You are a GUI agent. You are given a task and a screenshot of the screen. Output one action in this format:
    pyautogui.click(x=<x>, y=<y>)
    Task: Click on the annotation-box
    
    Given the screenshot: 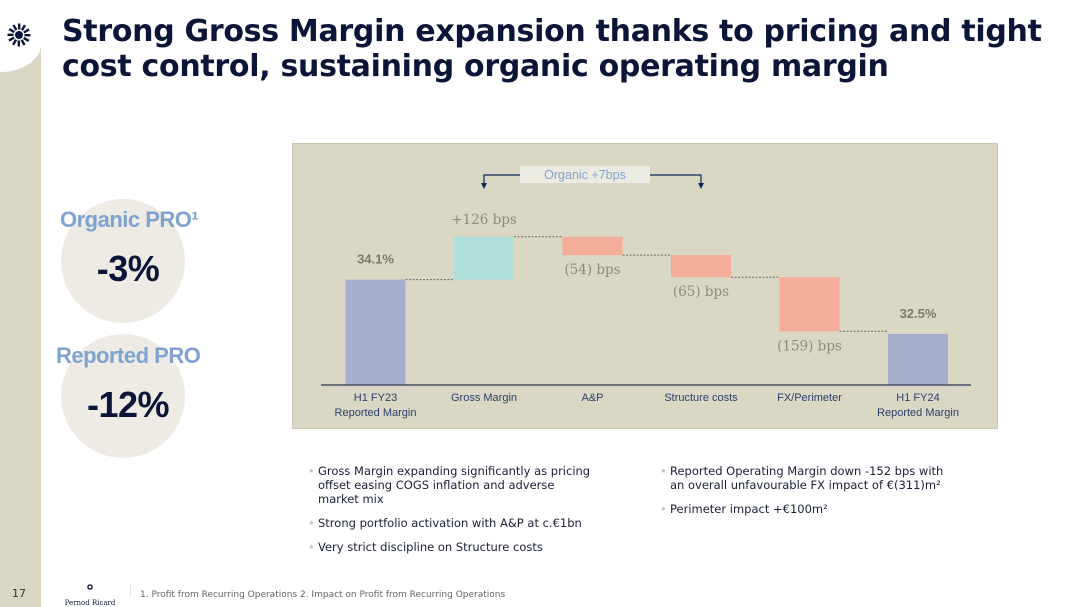 What is the action you would take?
    pyautogui.click(x=585, y=174)
    